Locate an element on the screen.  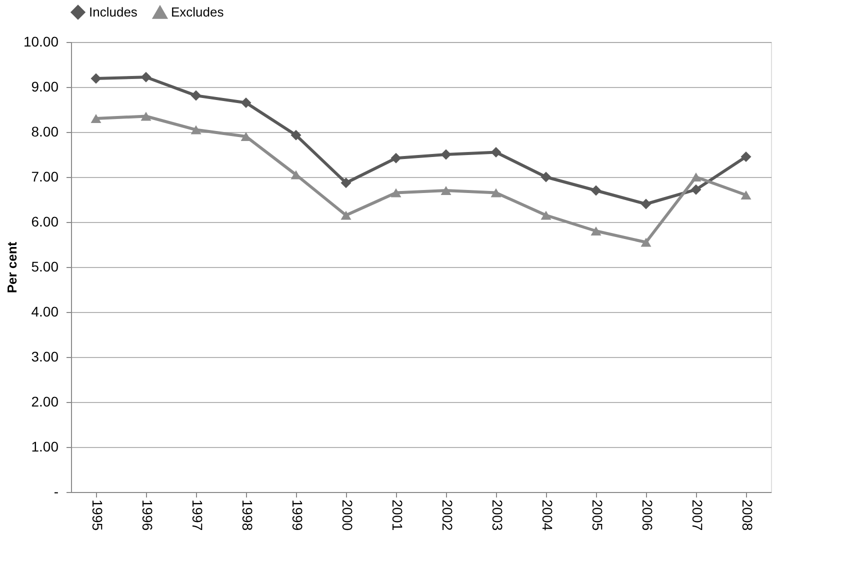
x-tick-label: 2003 is located at coordinates (498, 515).